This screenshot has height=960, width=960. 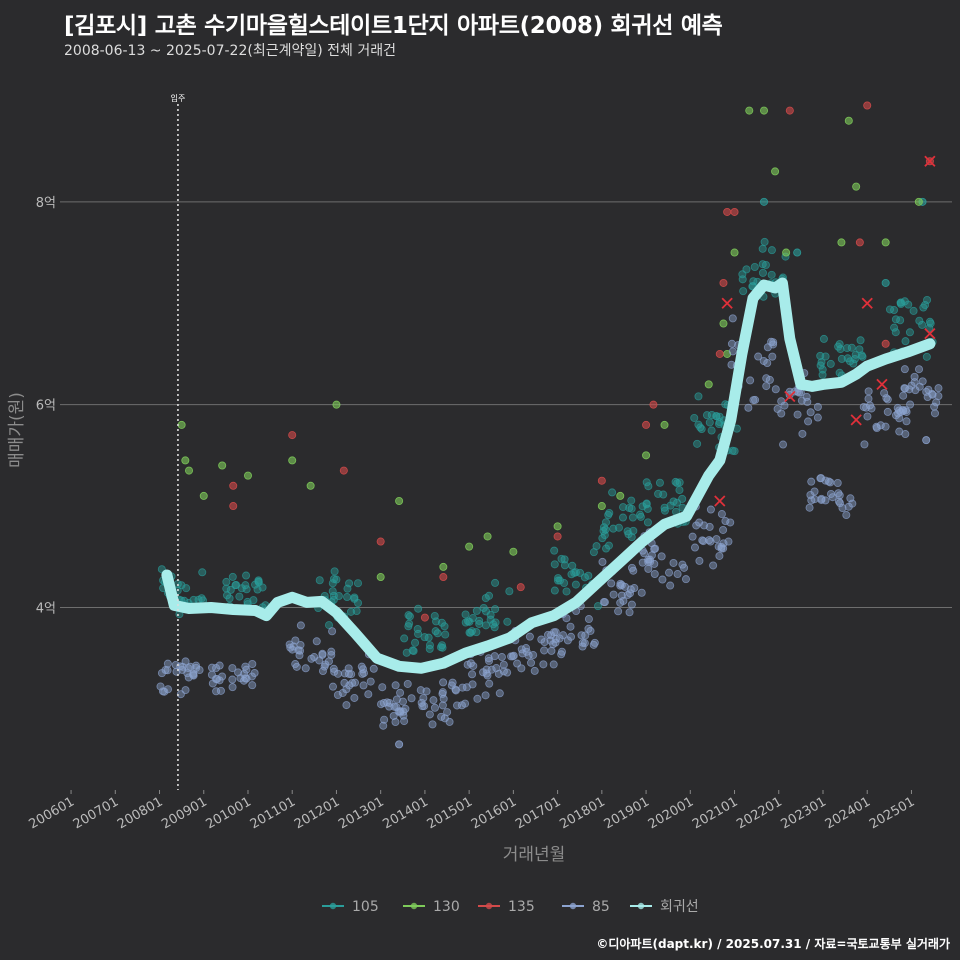 What do you see at coordinates (46, 608) in the screenshot?
I see `y-tick-label: 4억` at bounding box center [46, 608].